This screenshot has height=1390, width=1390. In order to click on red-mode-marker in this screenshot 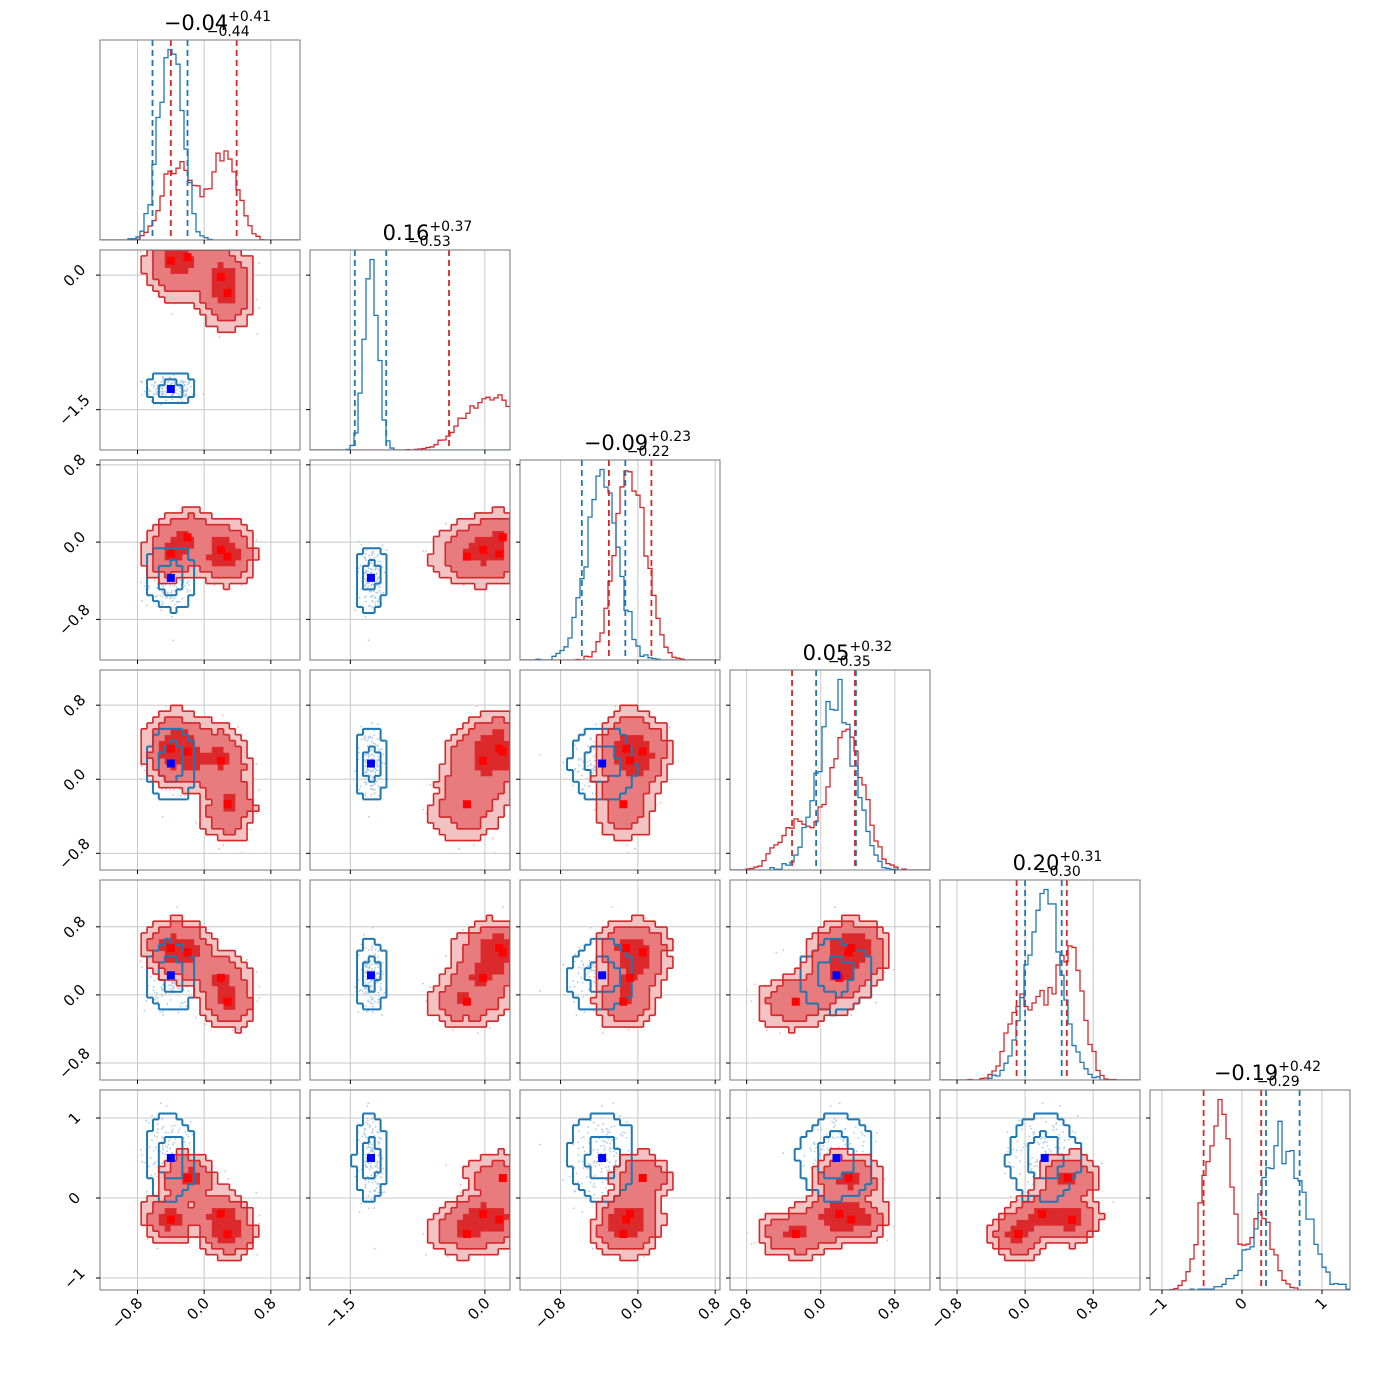, I will do `click(227, 556)`.